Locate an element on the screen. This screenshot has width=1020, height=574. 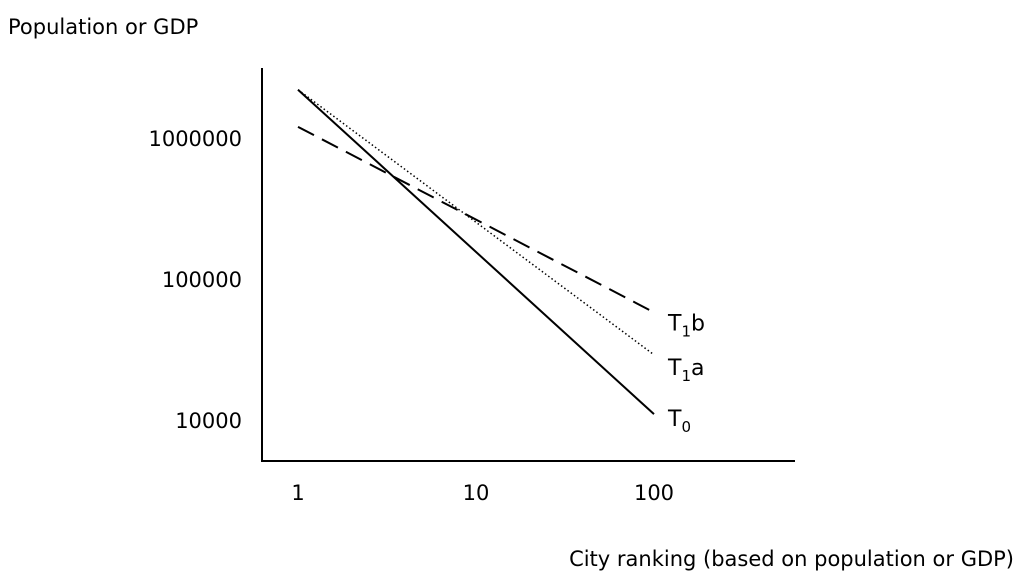
series-label: T1b is located at coordinates (686, 325).